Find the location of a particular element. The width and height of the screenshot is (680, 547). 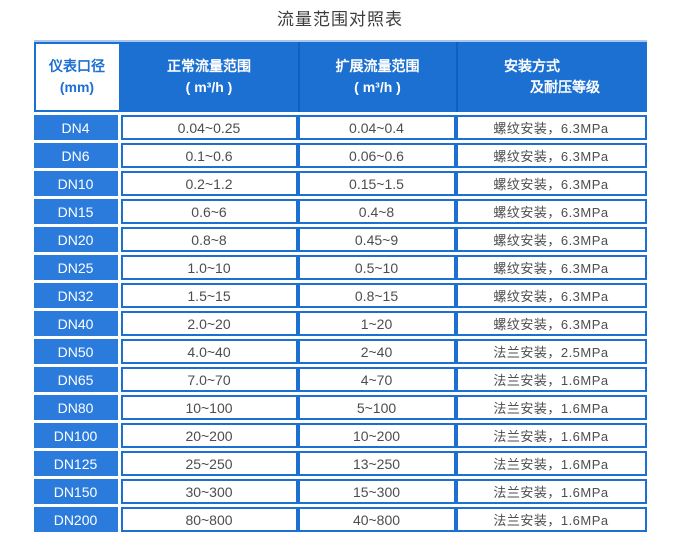

installation-cell: 法兰安装，2.5MPa is located at coordinates (551, 351).